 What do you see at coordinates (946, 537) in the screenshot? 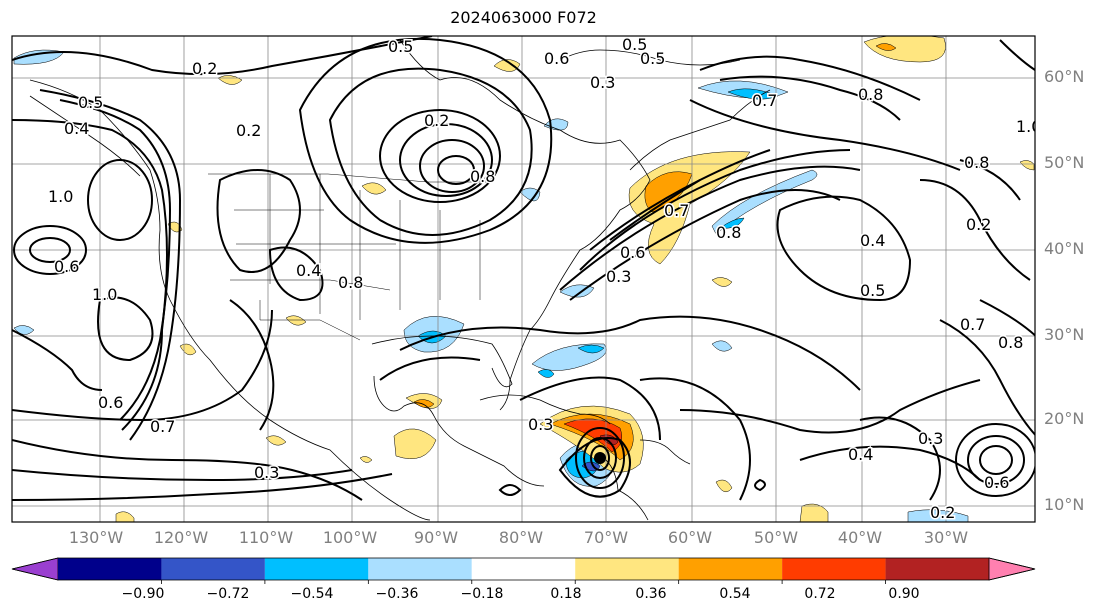
I see `lon-tick-label: 30°W` at bounding box center [946, 537].